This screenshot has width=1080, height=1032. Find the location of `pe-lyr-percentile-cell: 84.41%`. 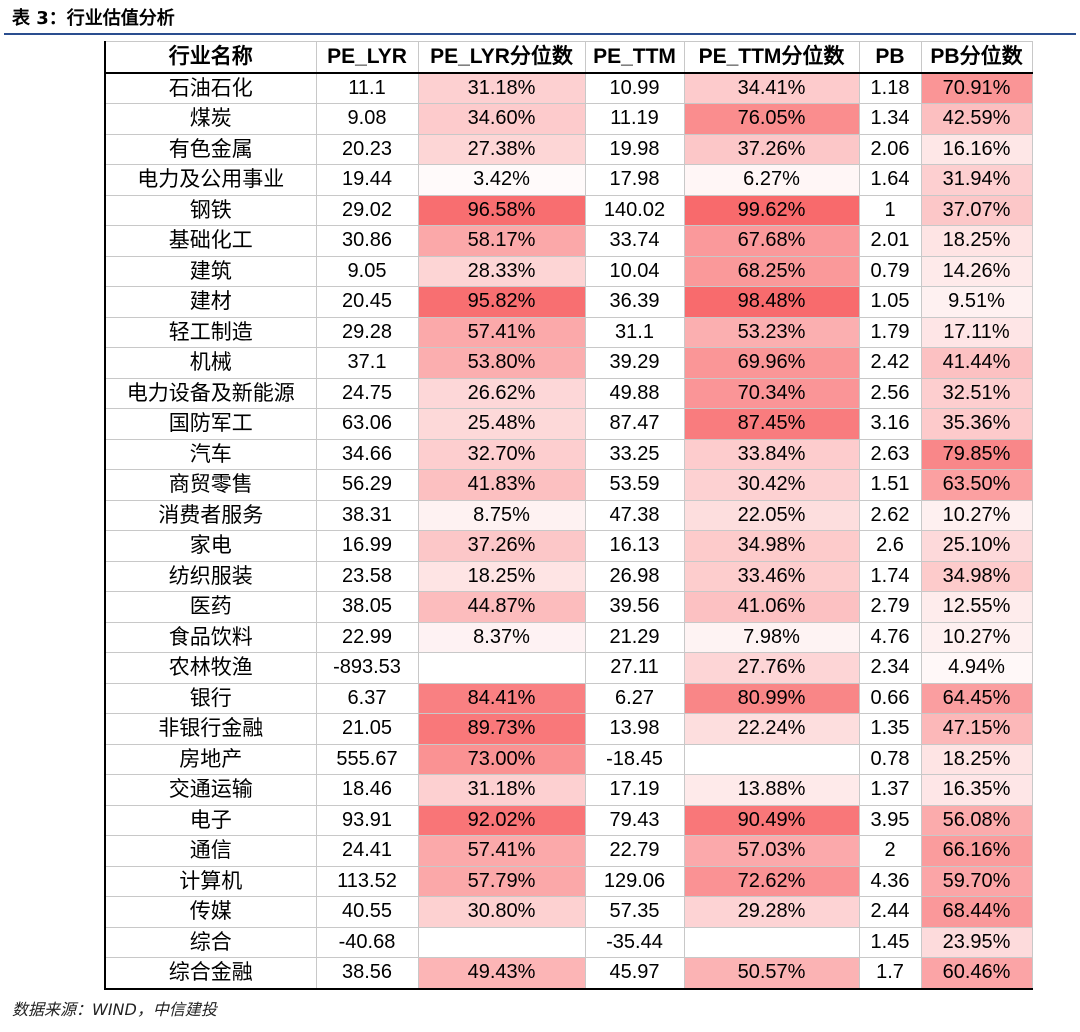

pe-lyr-percentile-cell: 84.41% is located at coordinates (501, 698).